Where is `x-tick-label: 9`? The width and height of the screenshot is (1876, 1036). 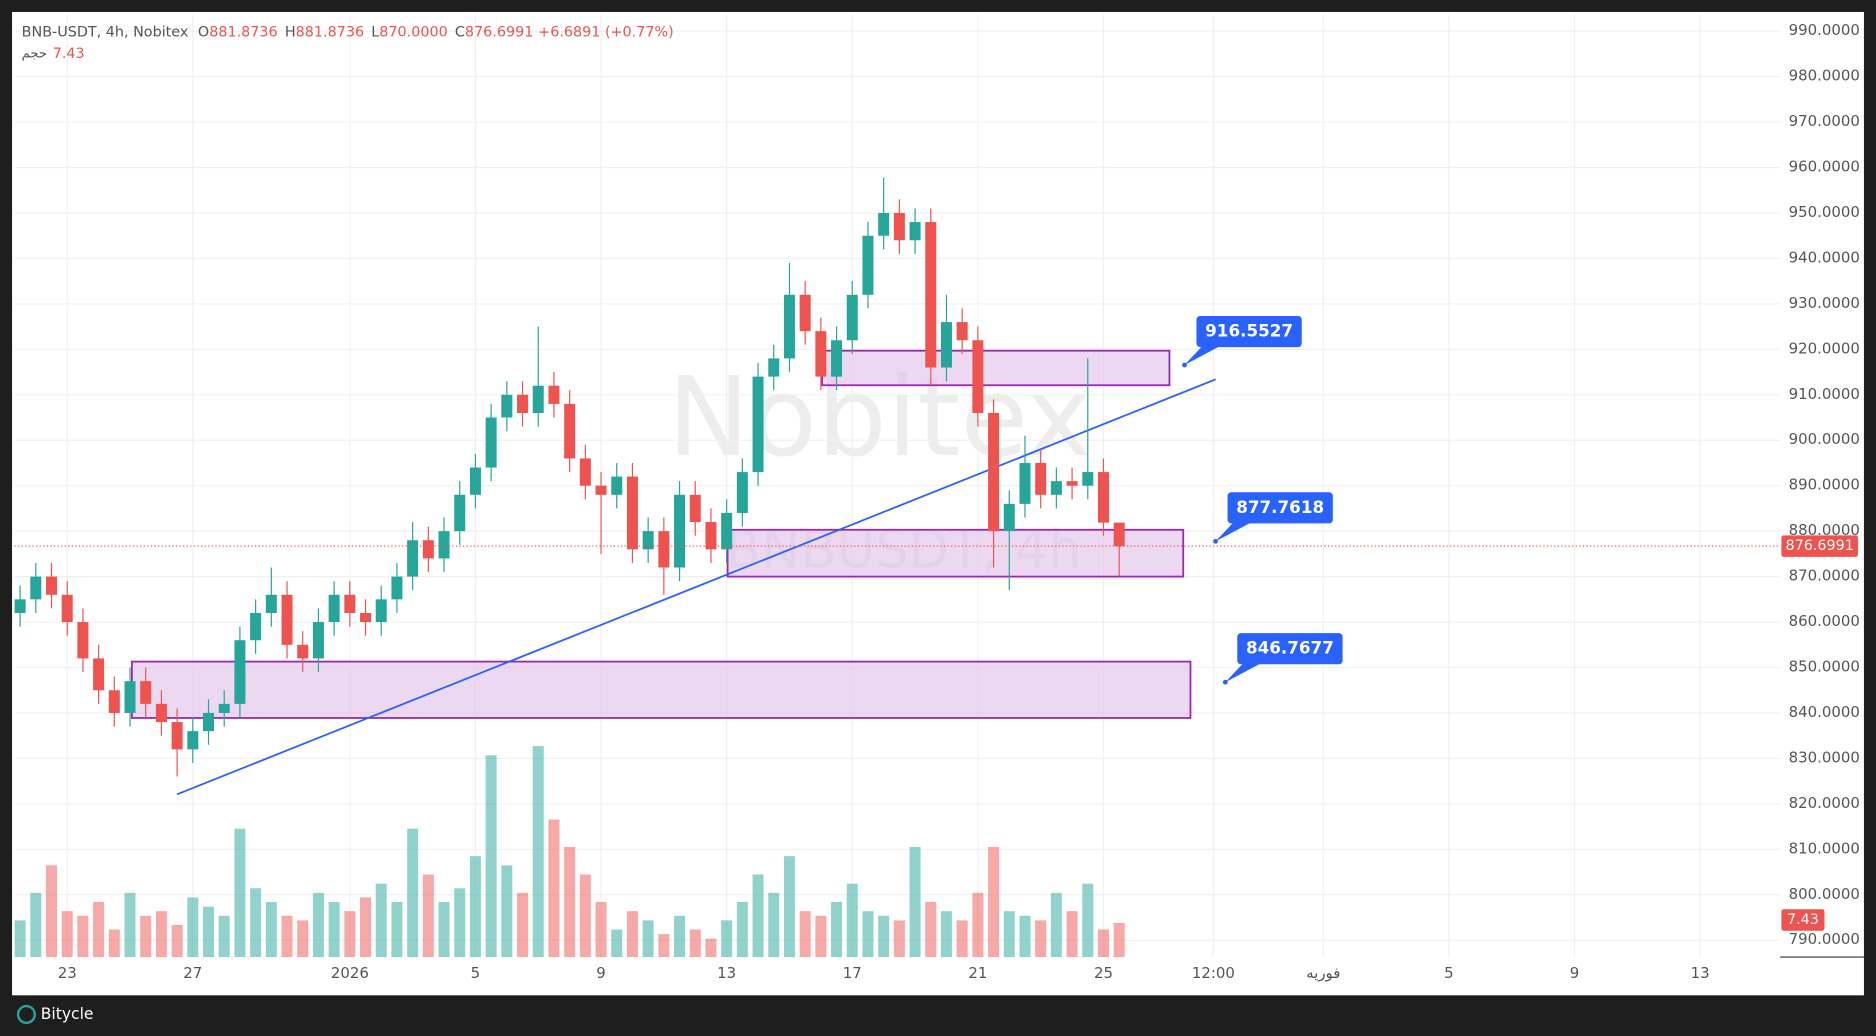 x-tick-label: 9 is located at coordinates (1575, 973).